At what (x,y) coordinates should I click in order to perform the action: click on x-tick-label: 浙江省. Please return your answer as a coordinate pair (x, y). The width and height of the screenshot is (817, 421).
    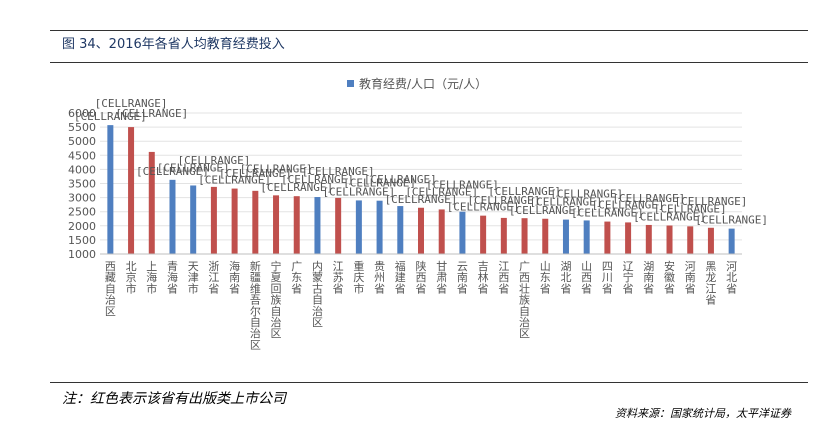
    Looking at the image, I should click on (213, 277).